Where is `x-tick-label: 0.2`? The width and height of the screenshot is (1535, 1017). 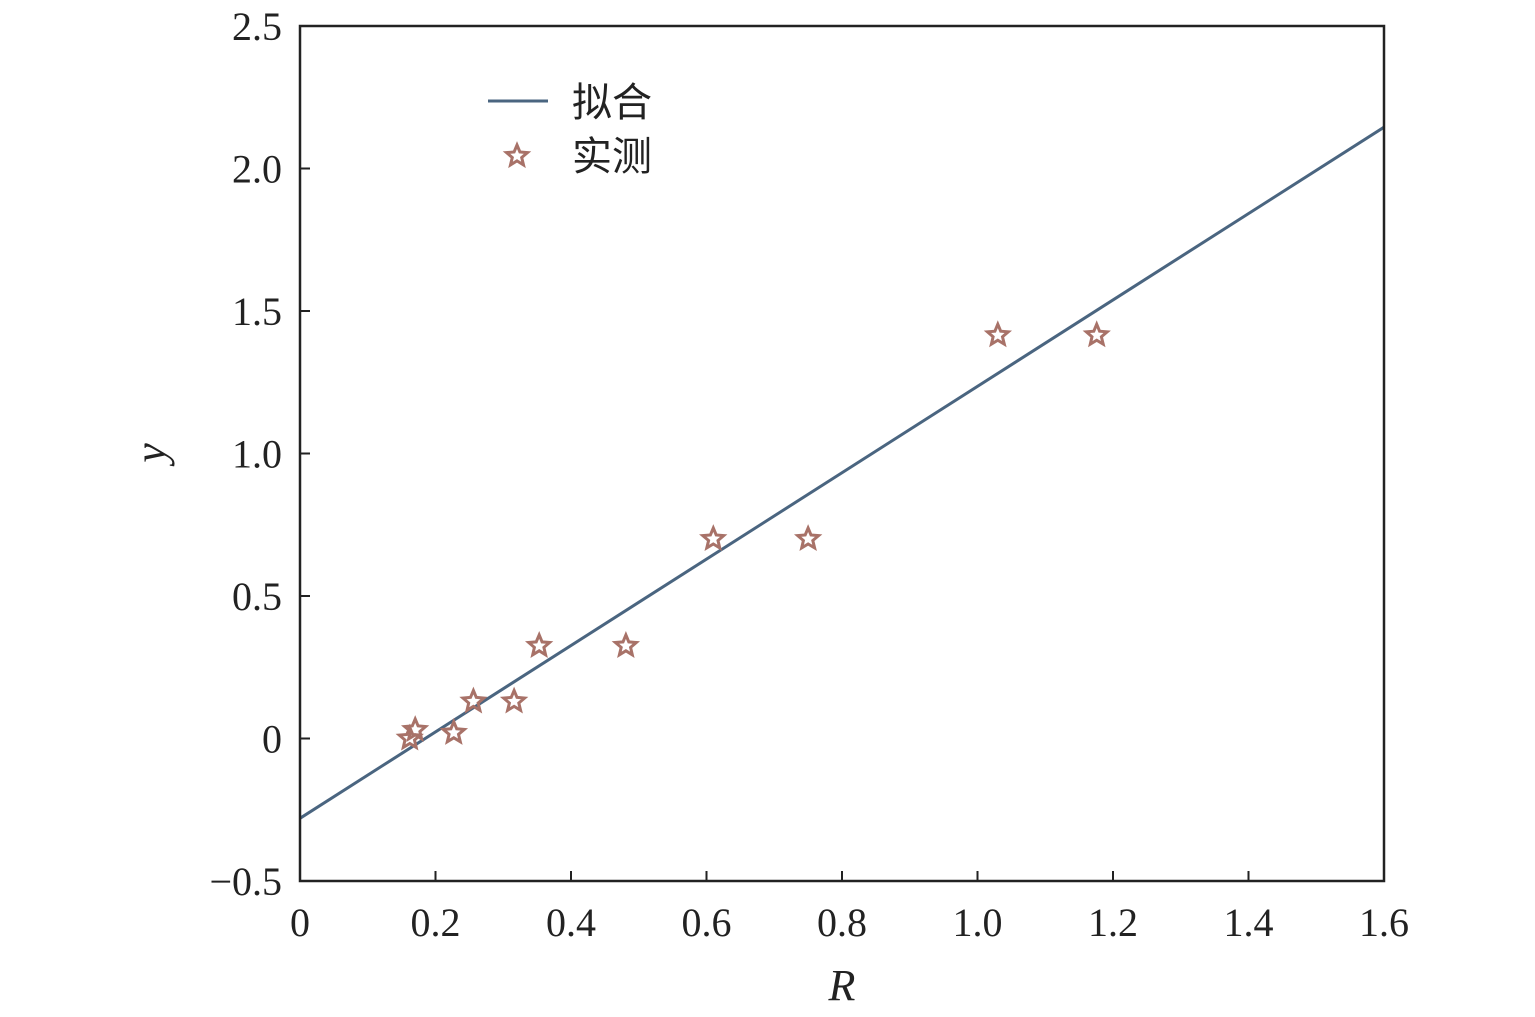 x-tick-label: 0.2 is located at coordinates (436, 922).